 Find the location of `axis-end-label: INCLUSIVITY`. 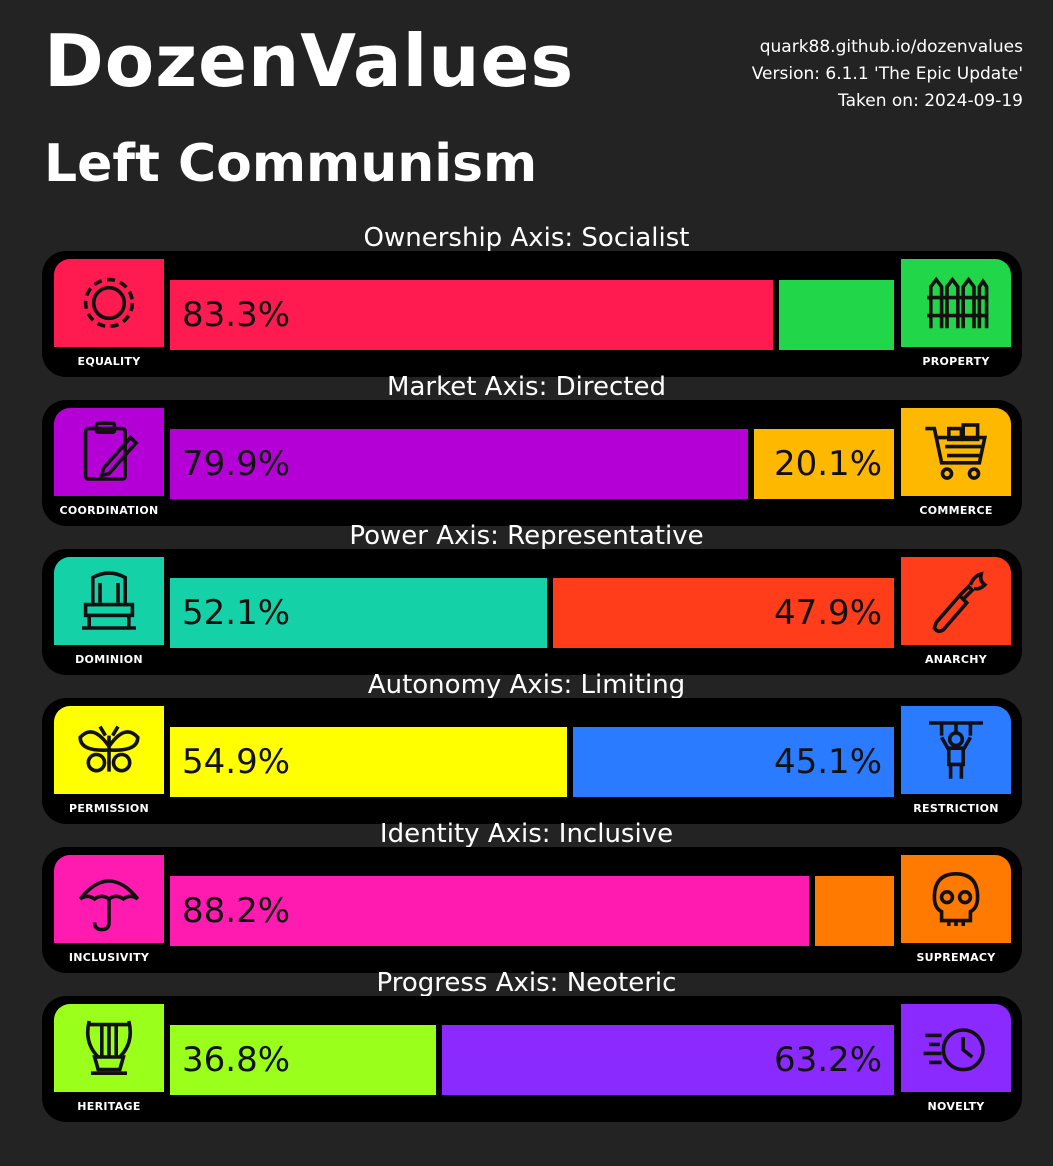

axis-end-label: INCLUSIVITY is located at coordinates (109, 957).